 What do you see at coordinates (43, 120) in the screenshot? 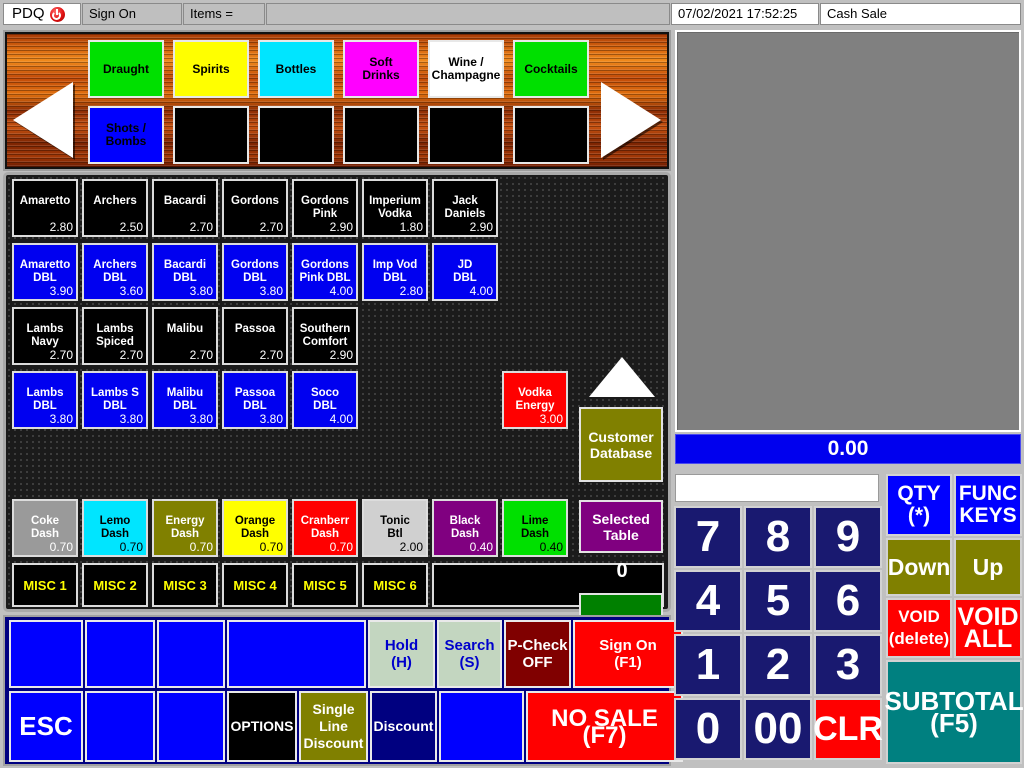
I see `left-arrow-icon` at bounding box center [43, 120].